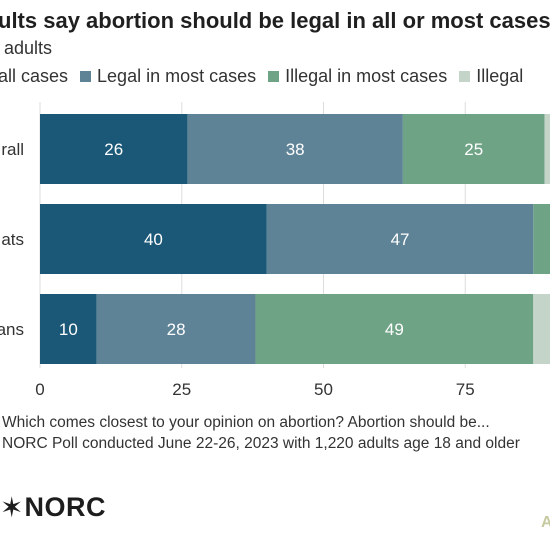  I want to click on data-label: 10, so click(68, 329).